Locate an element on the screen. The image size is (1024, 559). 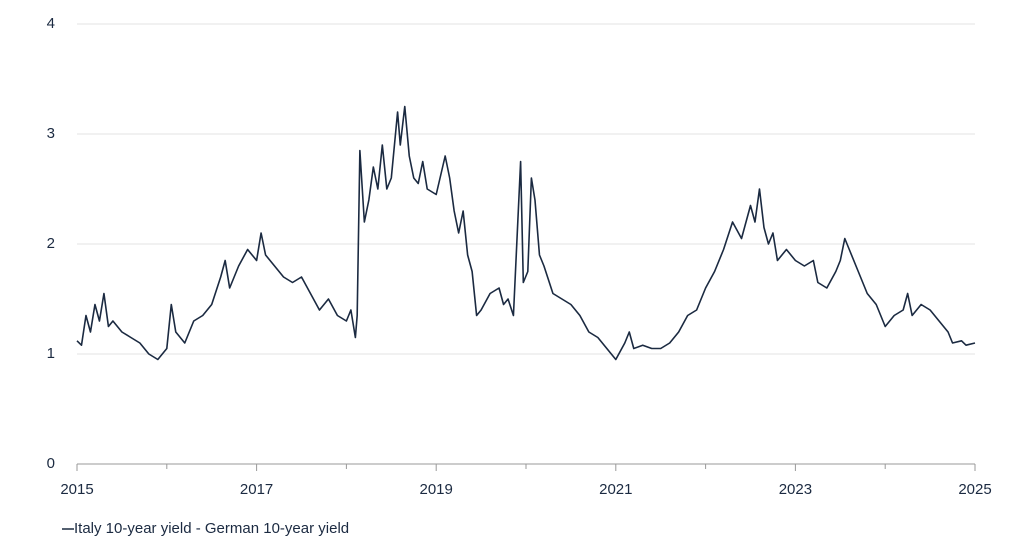
x-tick-label: 2019 is located at coordinates (436, 489).